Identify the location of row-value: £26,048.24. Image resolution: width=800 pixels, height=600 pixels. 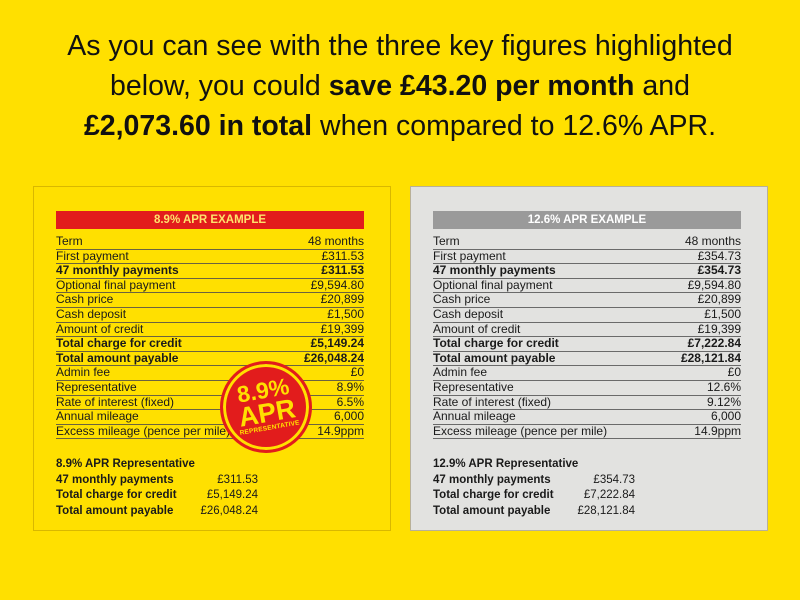
(333, 357).